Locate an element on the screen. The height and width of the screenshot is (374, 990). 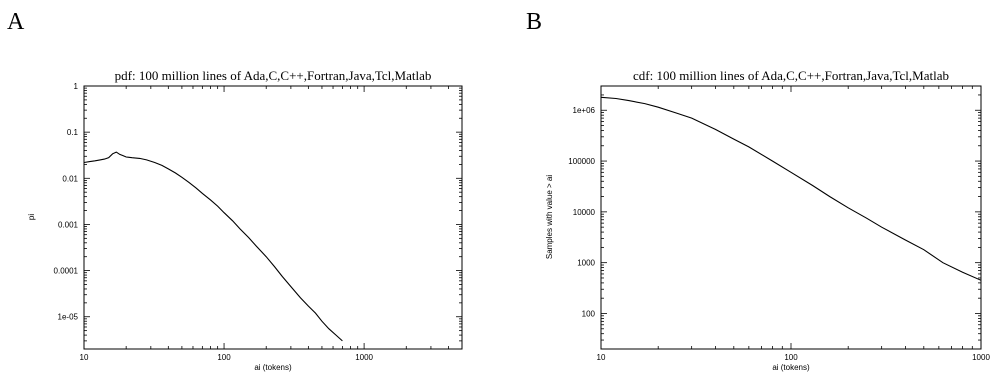
y-tick-label: 1000 is located at coordinates (586, 263).